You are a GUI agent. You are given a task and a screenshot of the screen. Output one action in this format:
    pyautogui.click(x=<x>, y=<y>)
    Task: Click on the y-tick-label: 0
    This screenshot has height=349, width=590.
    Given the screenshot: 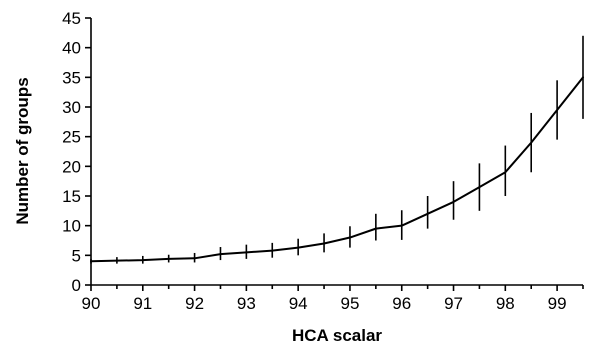 What is the action you would take?
    pyautogui.click(x=76, y=285)
    